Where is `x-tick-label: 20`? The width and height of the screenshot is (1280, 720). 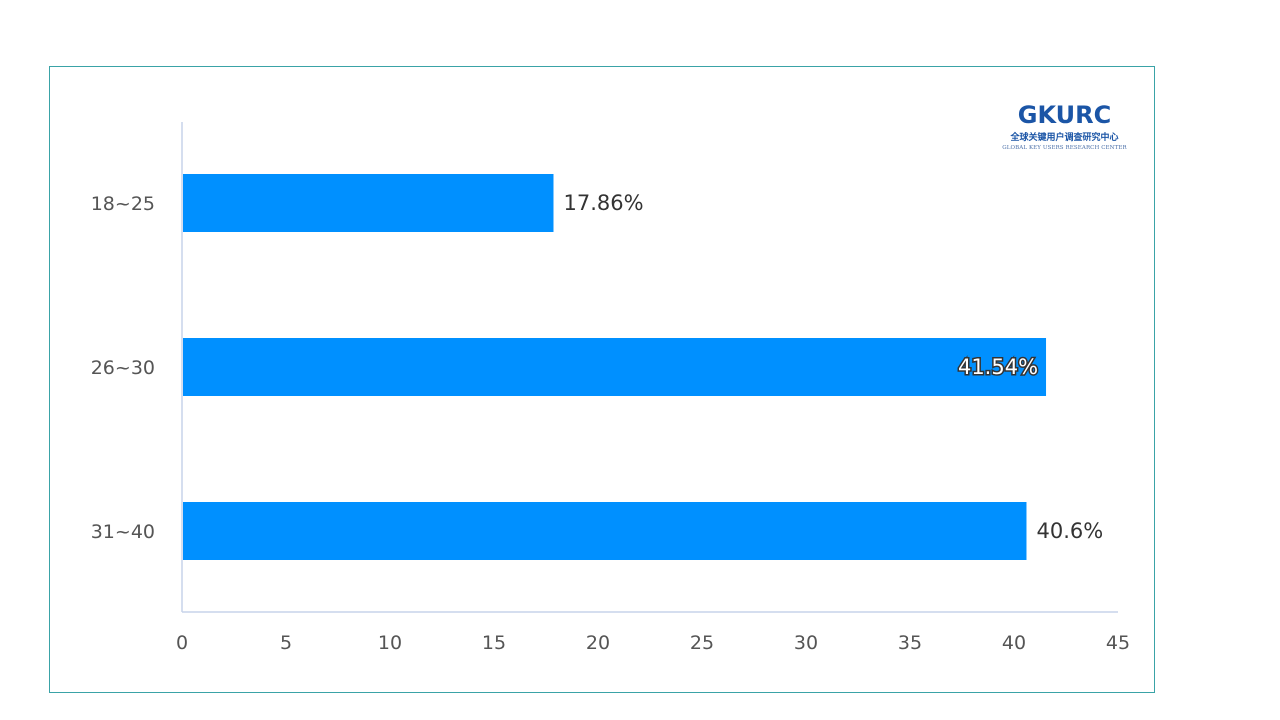 x-tick-label: 20 is located at coordinates (598, 643).